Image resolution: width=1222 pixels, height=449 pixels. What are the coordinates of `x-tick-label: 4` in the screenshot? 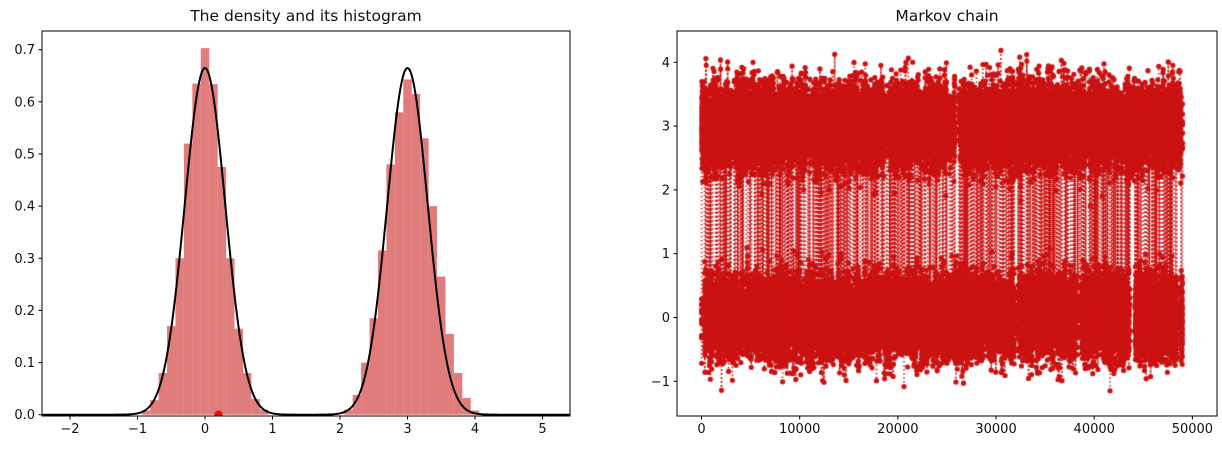 It's located at (475, 429).